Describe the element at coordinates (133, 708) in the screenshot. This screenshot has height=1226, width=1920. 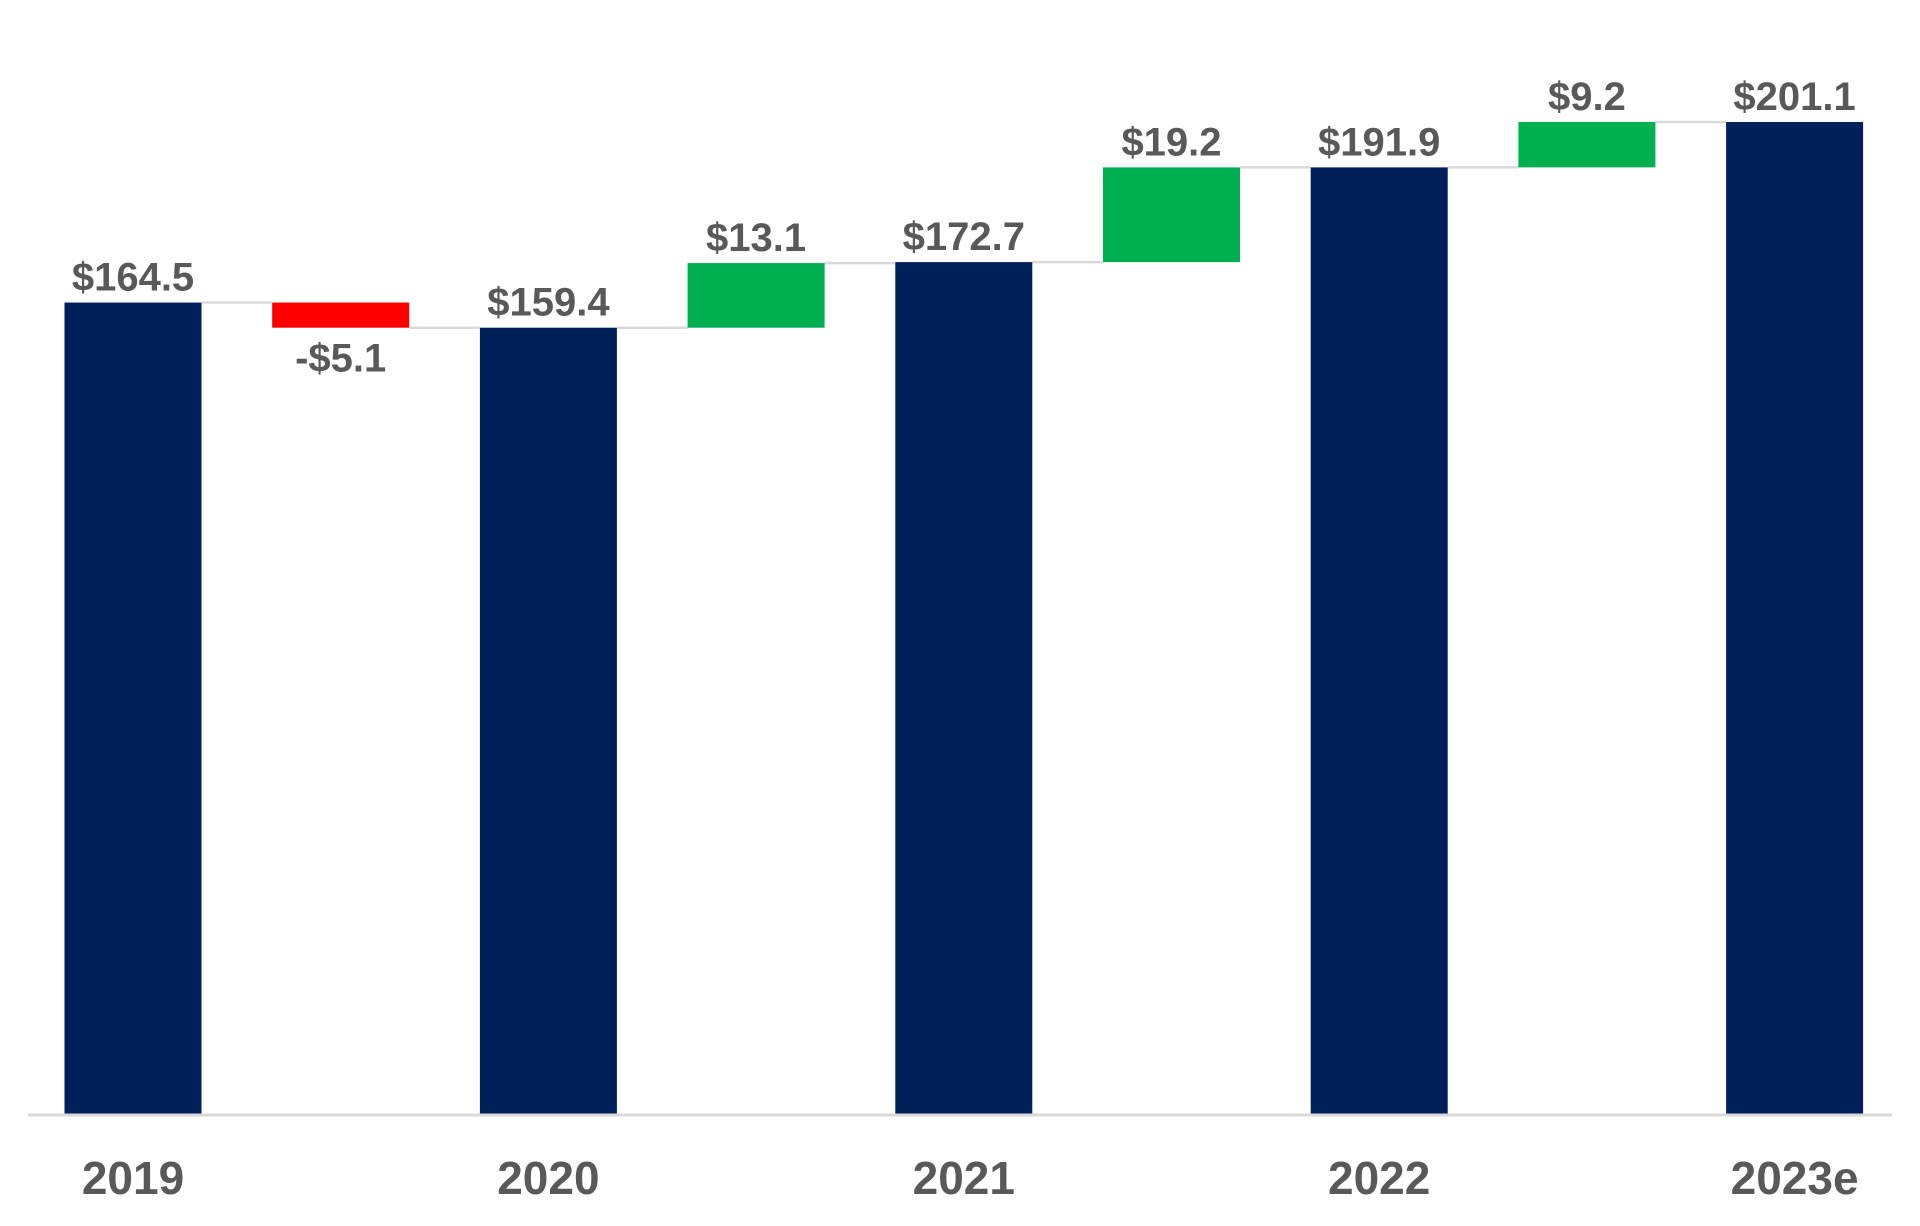
I see `total-bar-2019` at that location.